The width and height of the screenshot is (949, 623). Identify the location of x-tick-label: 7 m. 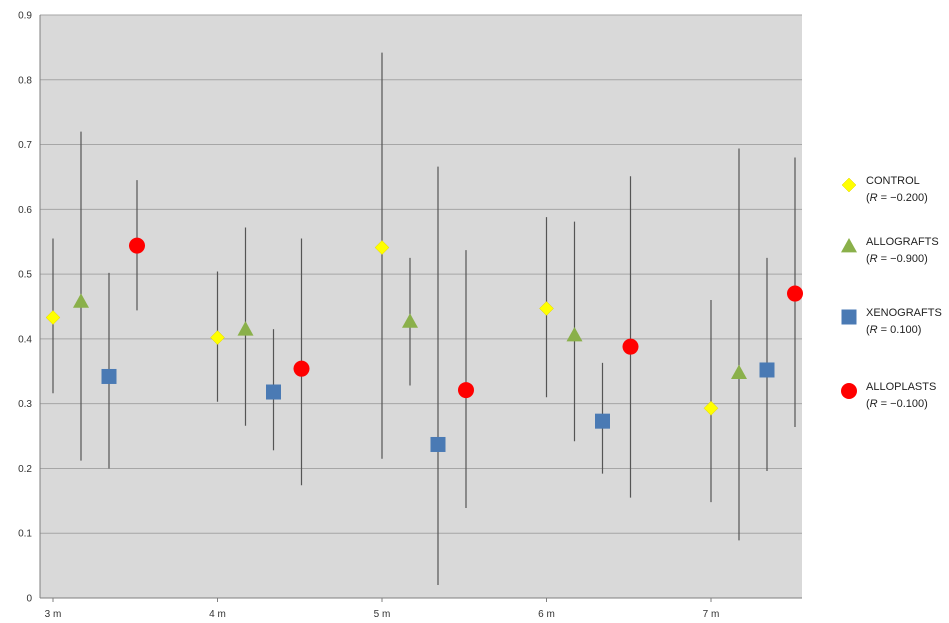
(711, 614).